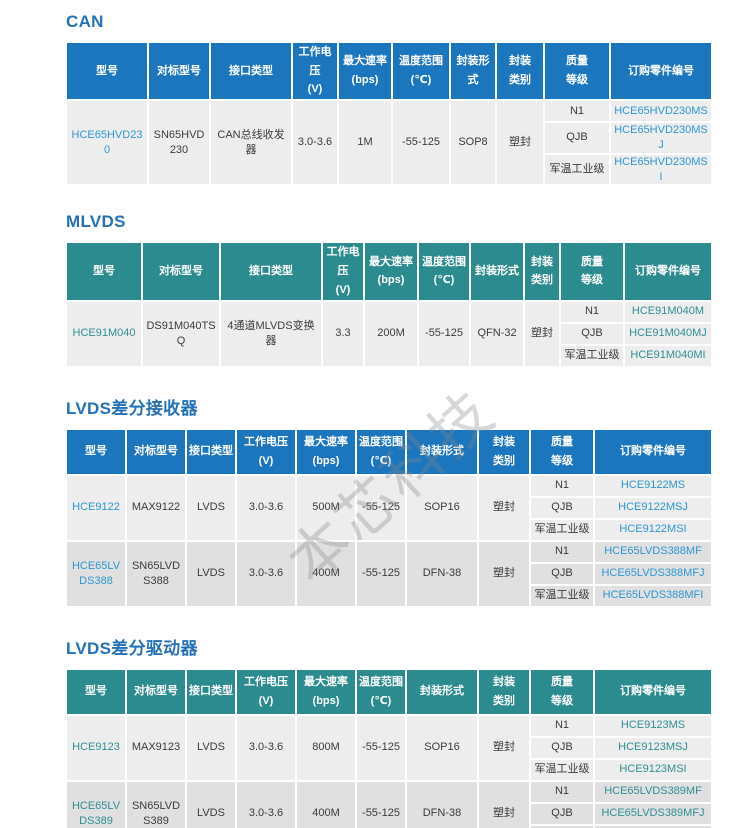 The image size is (750, 828). I want to click on part-number-link: HCE65LVDS389MFJ, so click(653, 813).